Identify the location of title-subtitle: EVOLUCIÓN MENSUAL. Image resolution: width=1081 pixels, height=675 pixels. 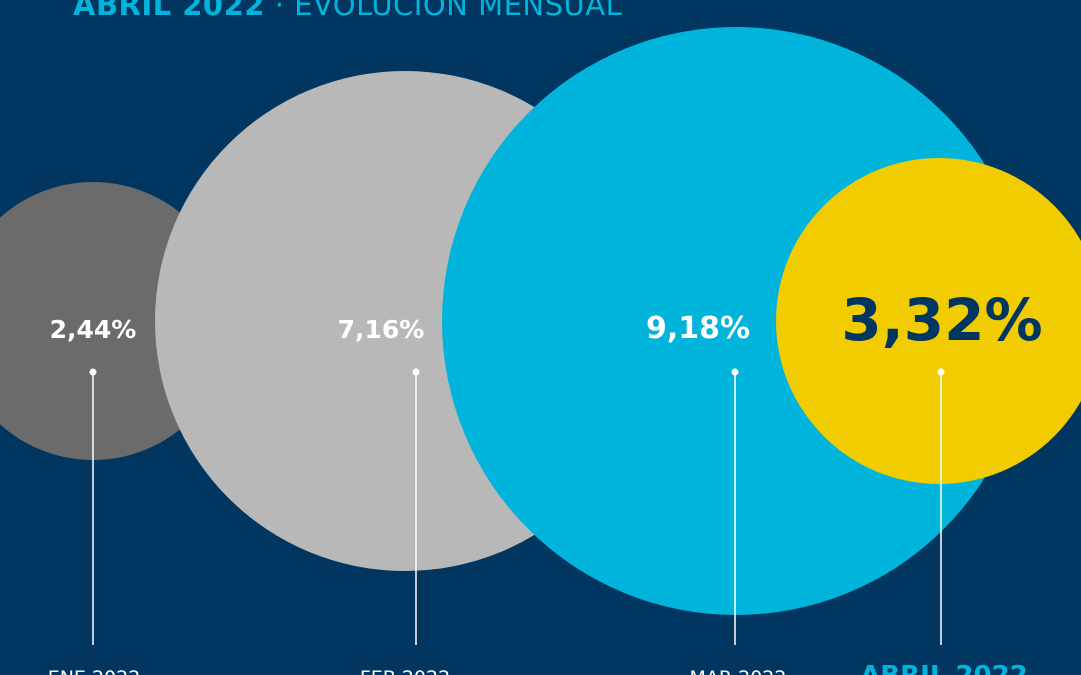
(458, 11).